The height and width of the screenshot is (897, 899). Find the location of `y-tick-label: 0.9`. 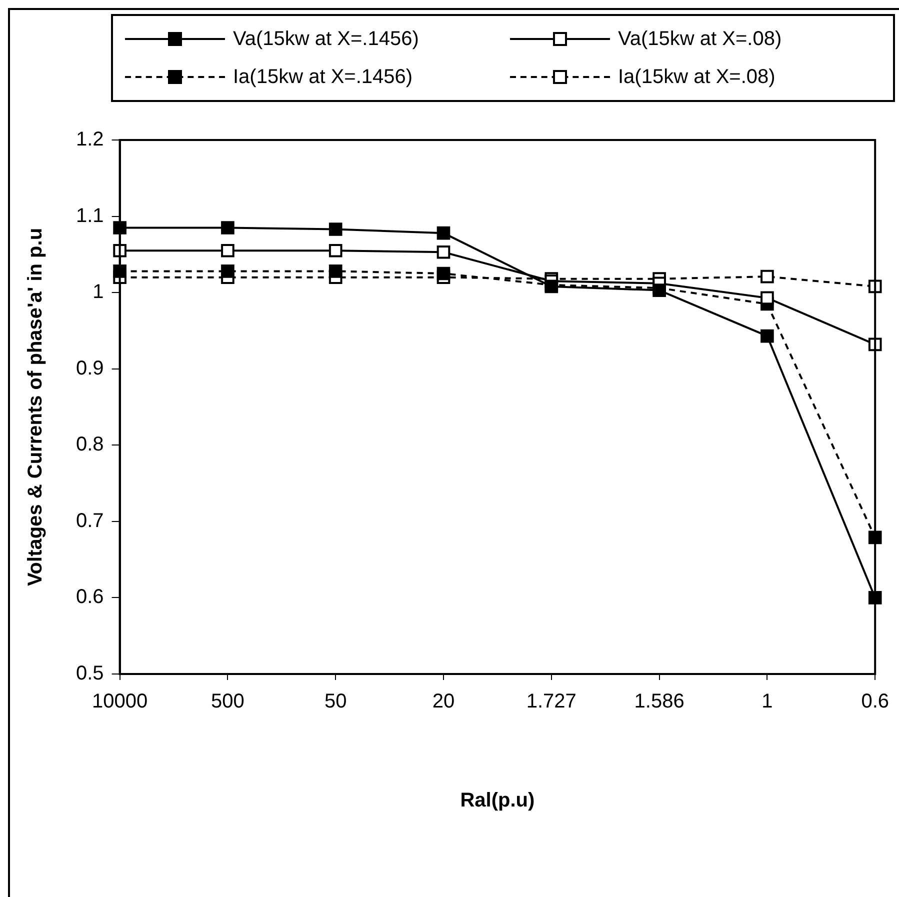

y-tick-label: 0.9 is located at coordinates (90, 368).